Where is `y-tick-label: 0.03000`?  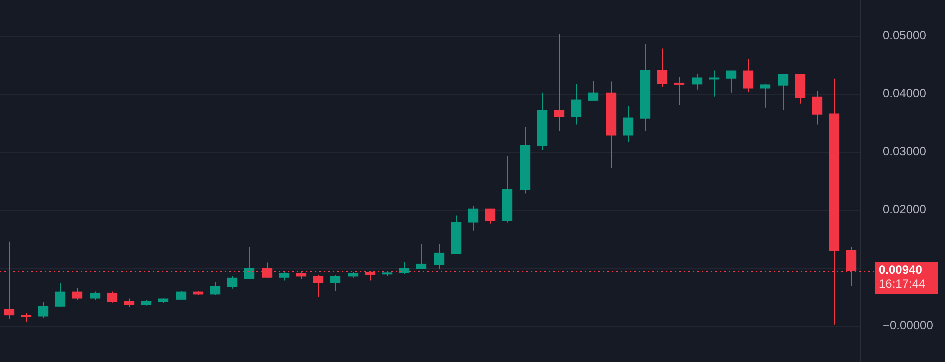
y-tick-label: 0.03000 is located at coordinates (905, 151).